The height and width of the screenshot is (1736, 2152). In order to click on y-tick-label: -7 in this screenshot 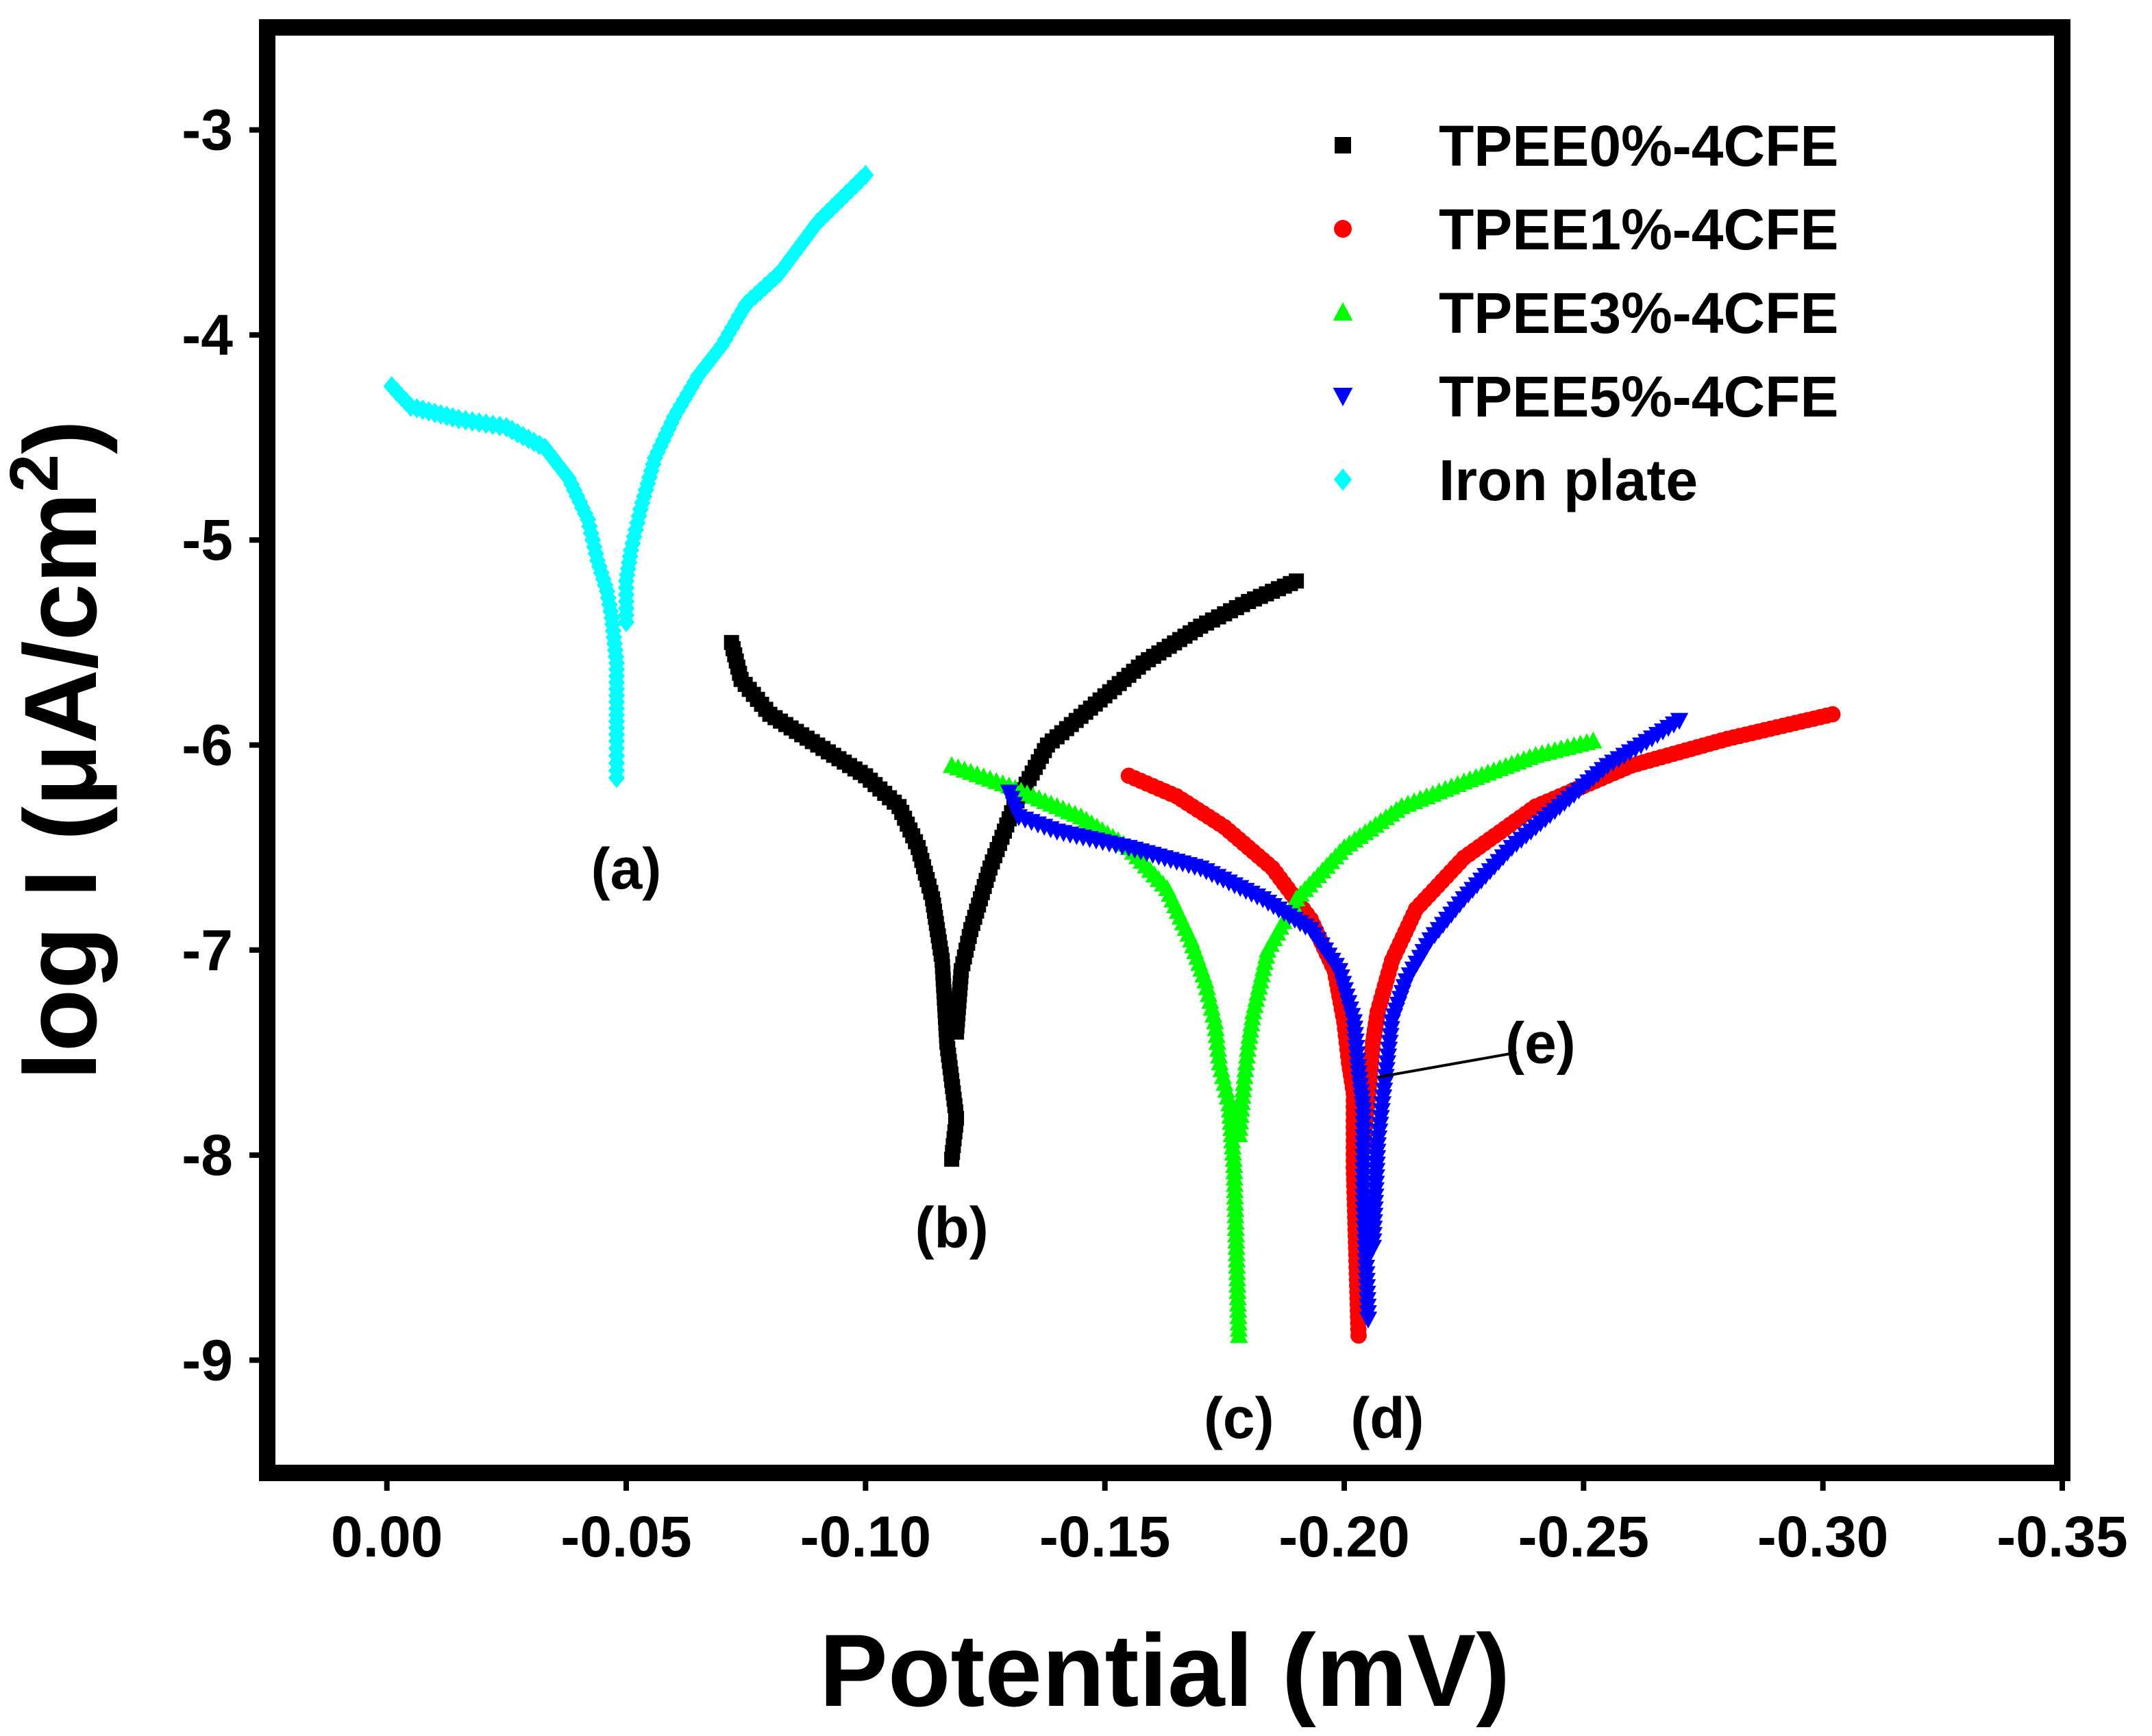, I will do `click(208, 950)`.